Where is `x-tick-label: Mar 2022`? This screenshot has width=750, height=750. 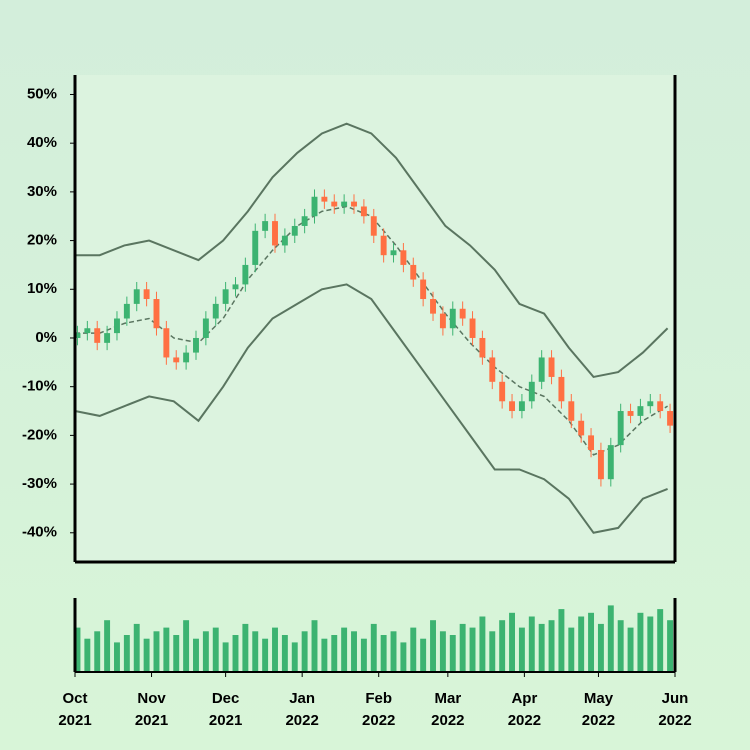
x-tick-label: Mar 2022 is located at coordinates (448, 709).